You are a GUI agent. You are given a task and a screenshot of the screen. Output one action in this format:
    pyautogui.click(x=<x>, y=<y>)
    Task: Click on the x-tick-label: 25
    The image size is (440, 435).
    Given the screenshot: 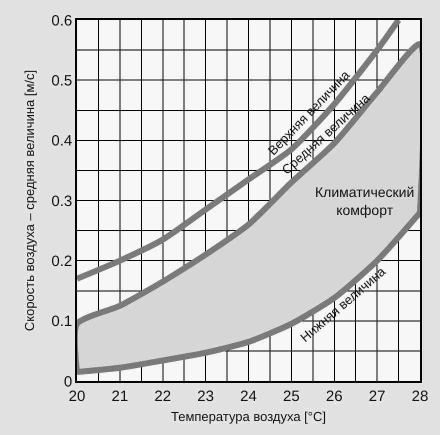 What is the action you would take?
    pyautogui.click(x=291, y=396)
    